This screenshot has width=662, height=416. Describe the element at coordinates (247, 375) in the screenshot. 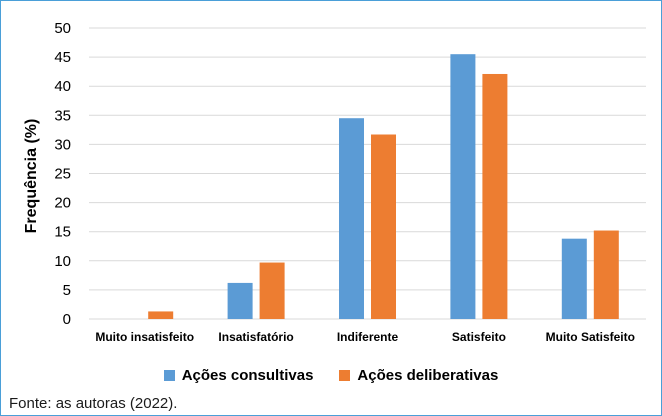

I see `legend-label-consultivas: Ações consultivas` at that location.